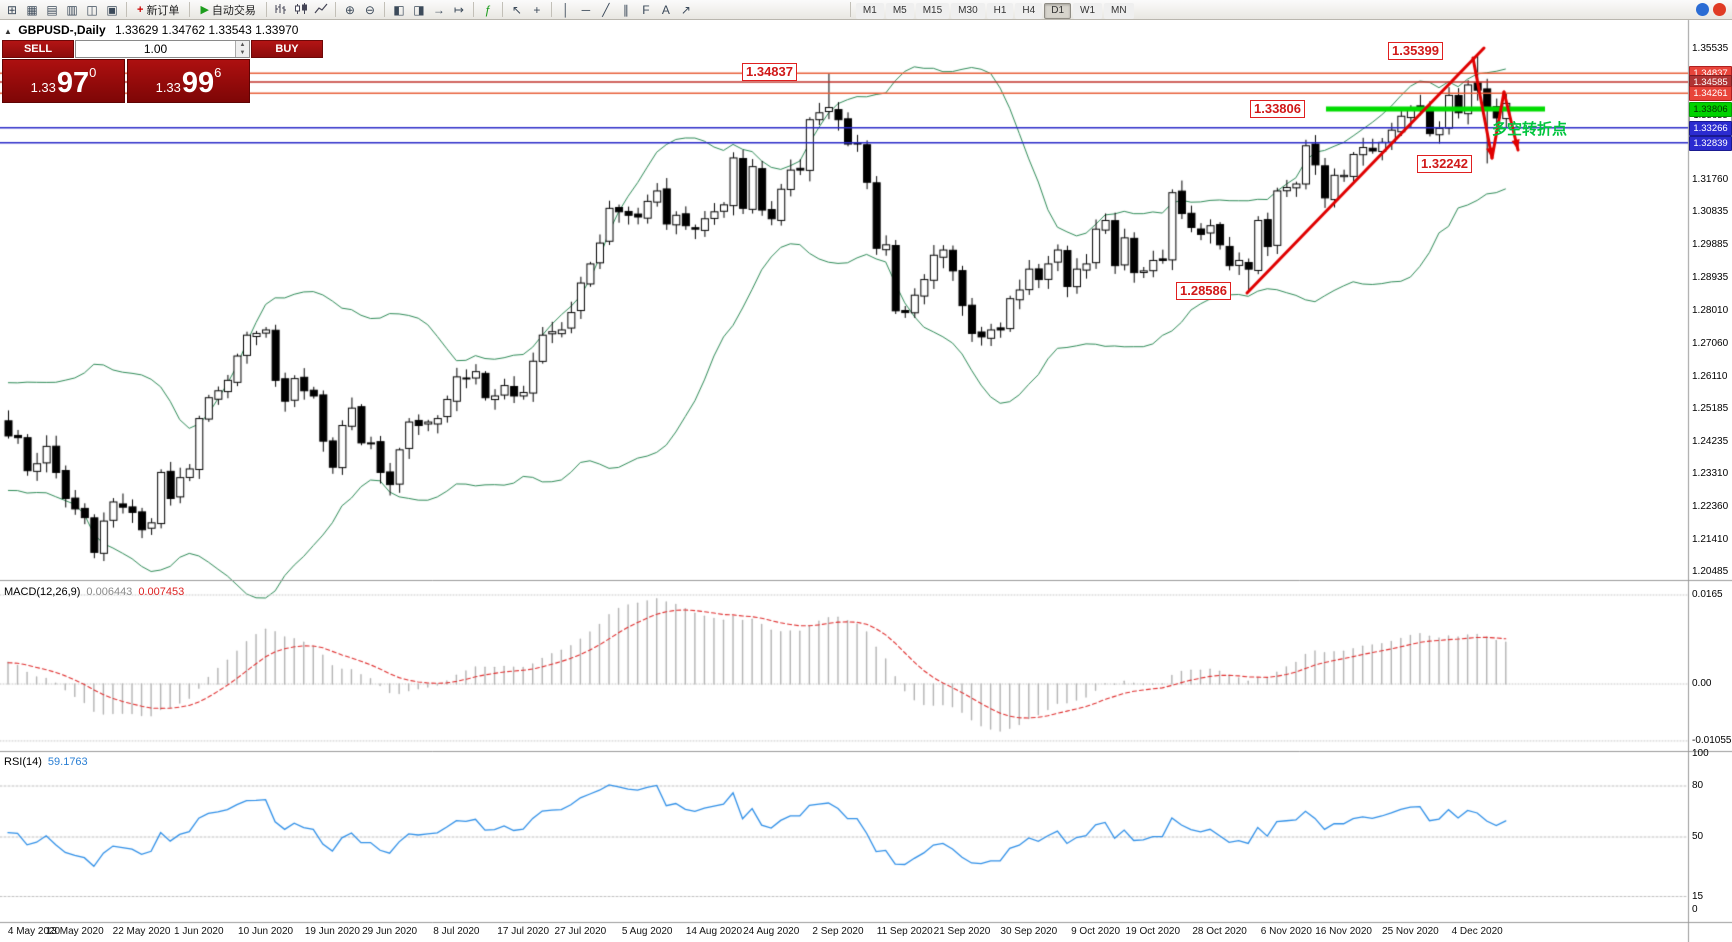 The width and height of the screenshot is (1732, 942). What do you see at coordinates (1695, 909) in the screenshot?
I see `rsi-axis-label: 0` at bounding box center [1695, 909].